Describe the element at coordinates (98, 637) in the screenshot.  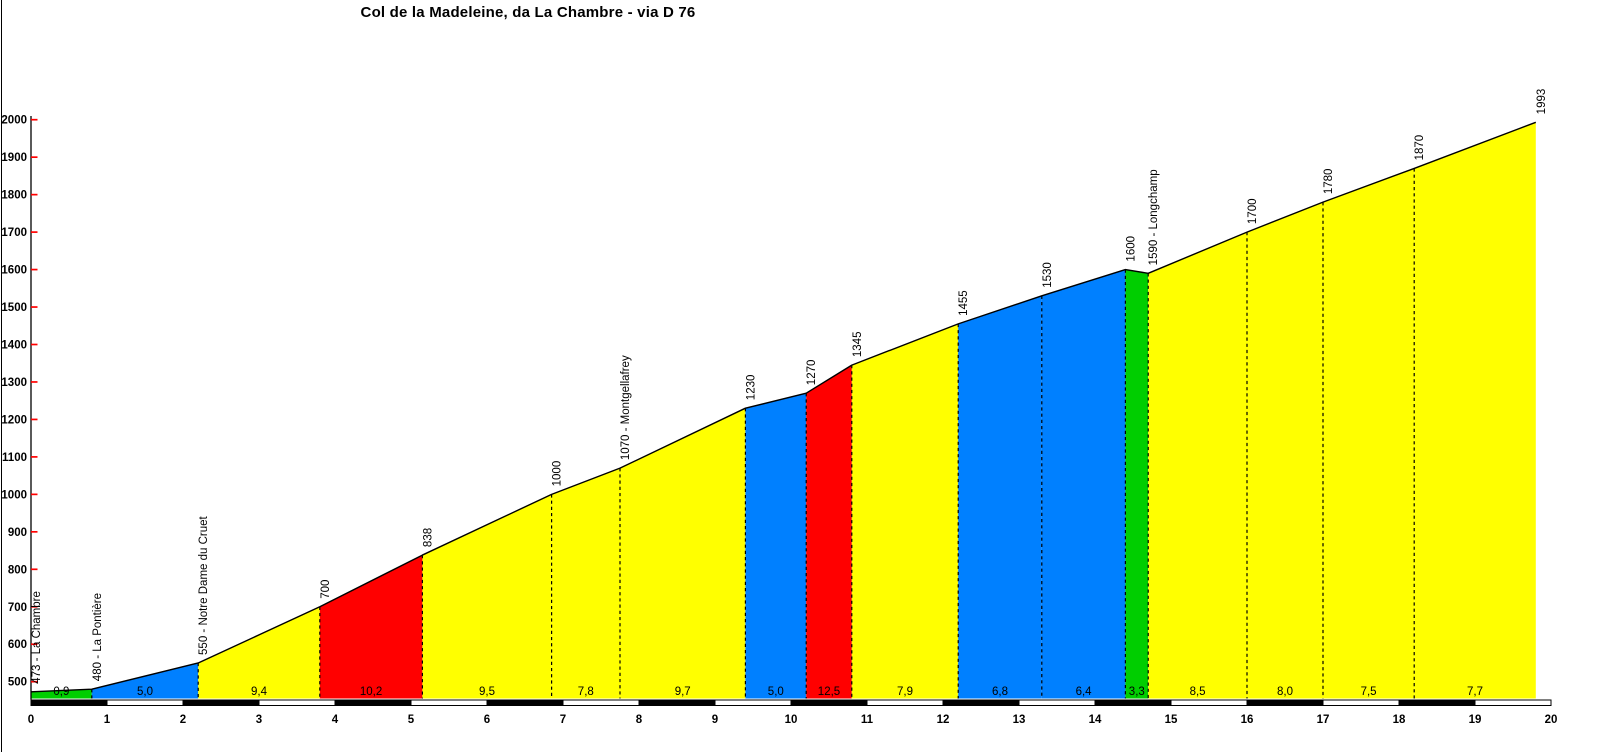
I see `elevation-marker-label: 480 - La Pontière` at that location.